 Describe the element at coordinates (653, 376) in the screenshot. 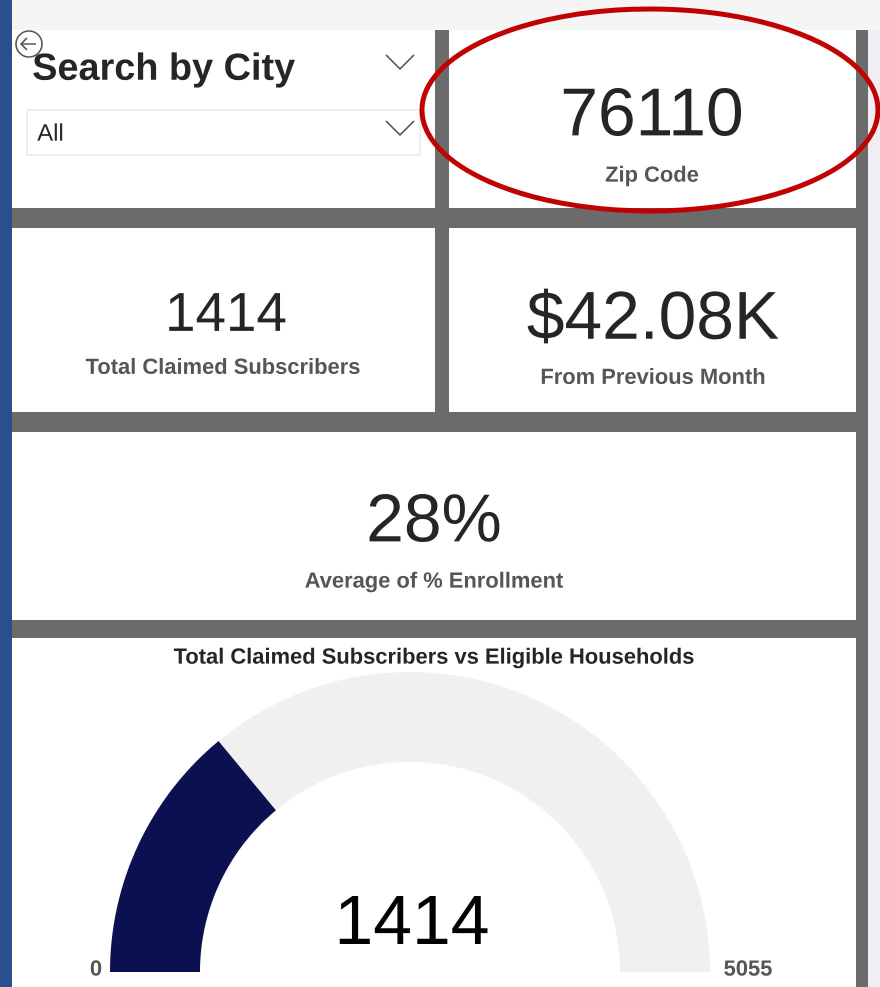

I see `text: From Previous Month` at that location.